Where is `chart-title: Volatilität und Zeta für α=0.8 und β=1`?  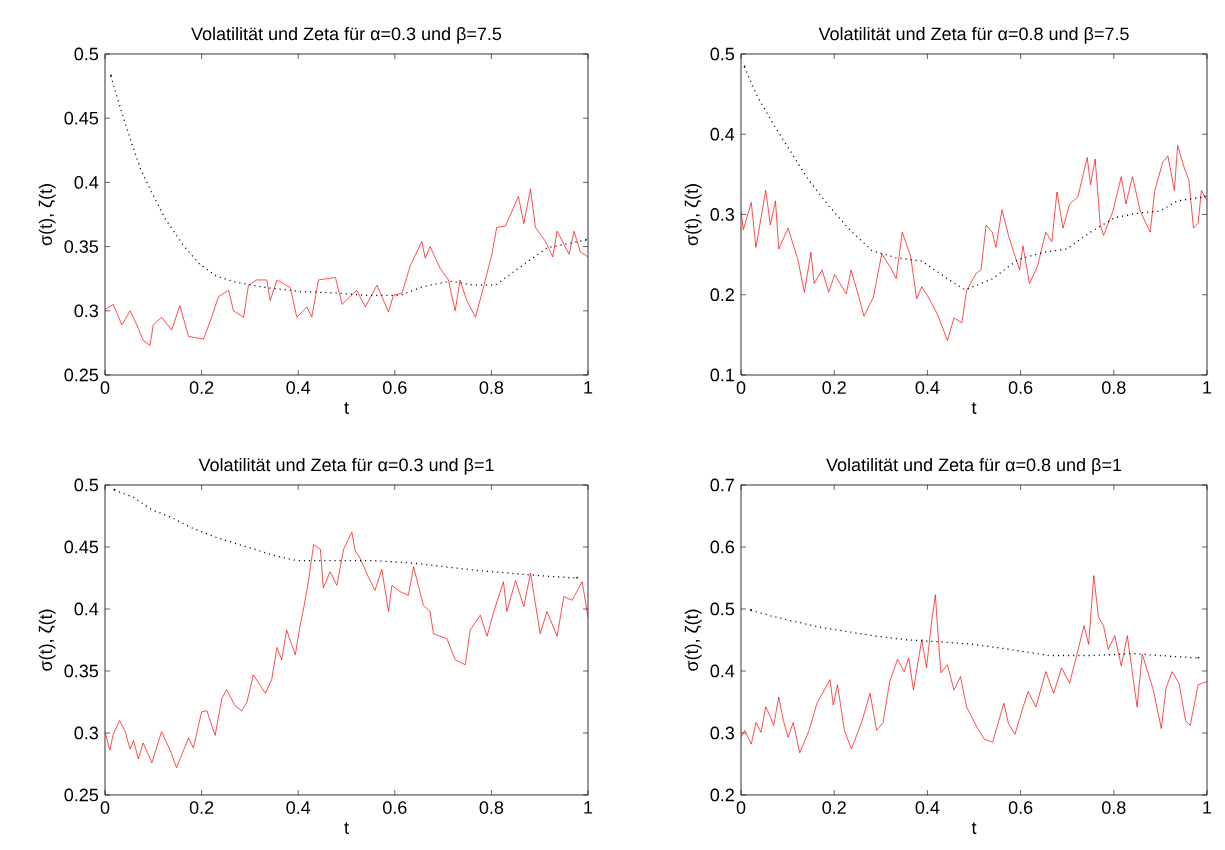
chart-title: Volatilität und Zeta für α=0.8 und β=1 is located at coordinates (974, 466).